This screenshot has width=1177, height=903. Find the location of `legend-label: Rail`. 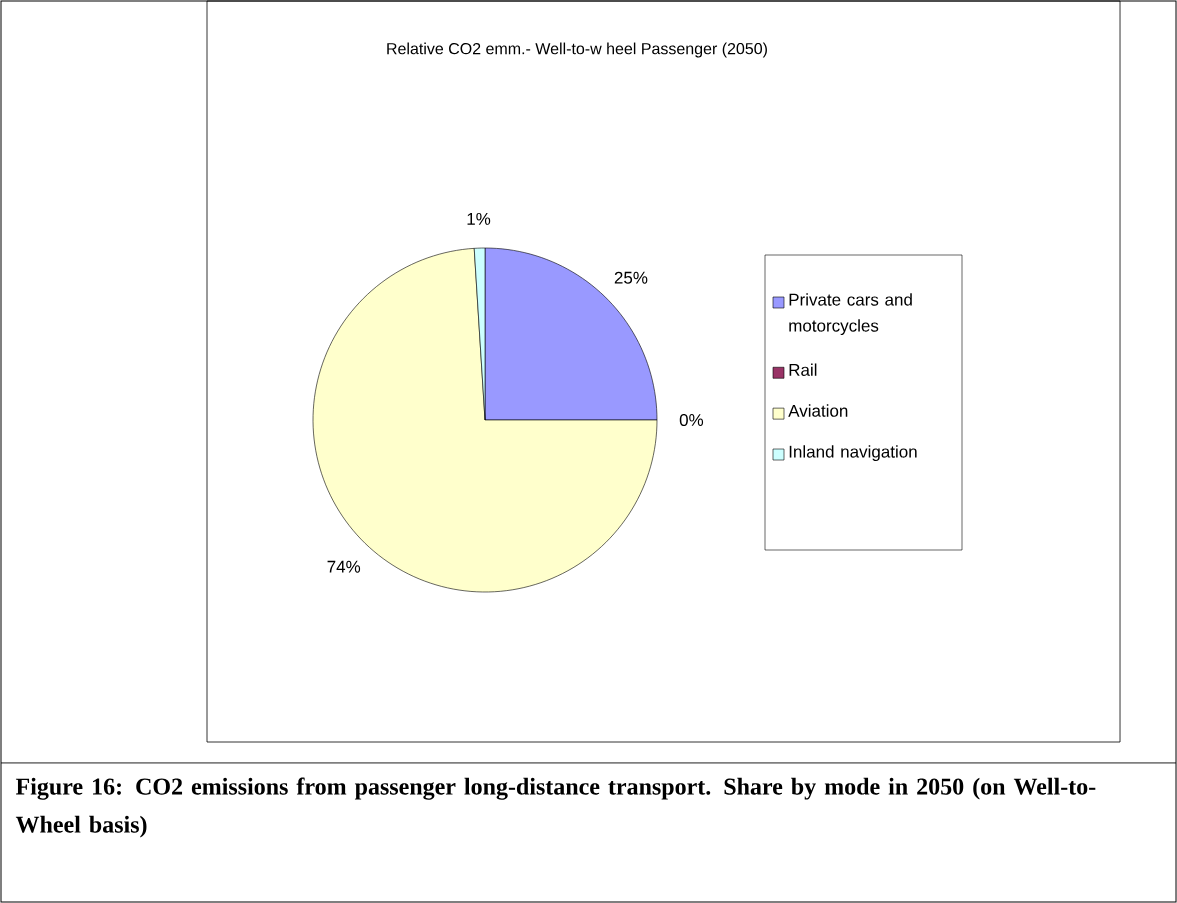

legend-label: Rail is located at coordinates (803, 369).